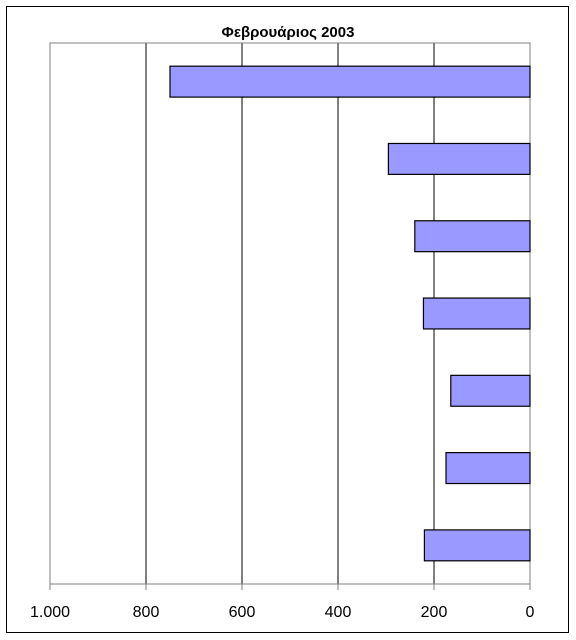 The width and height of the screenshot is (576, 640). I want to click on x-tick-label: 800, so click(146, 612).